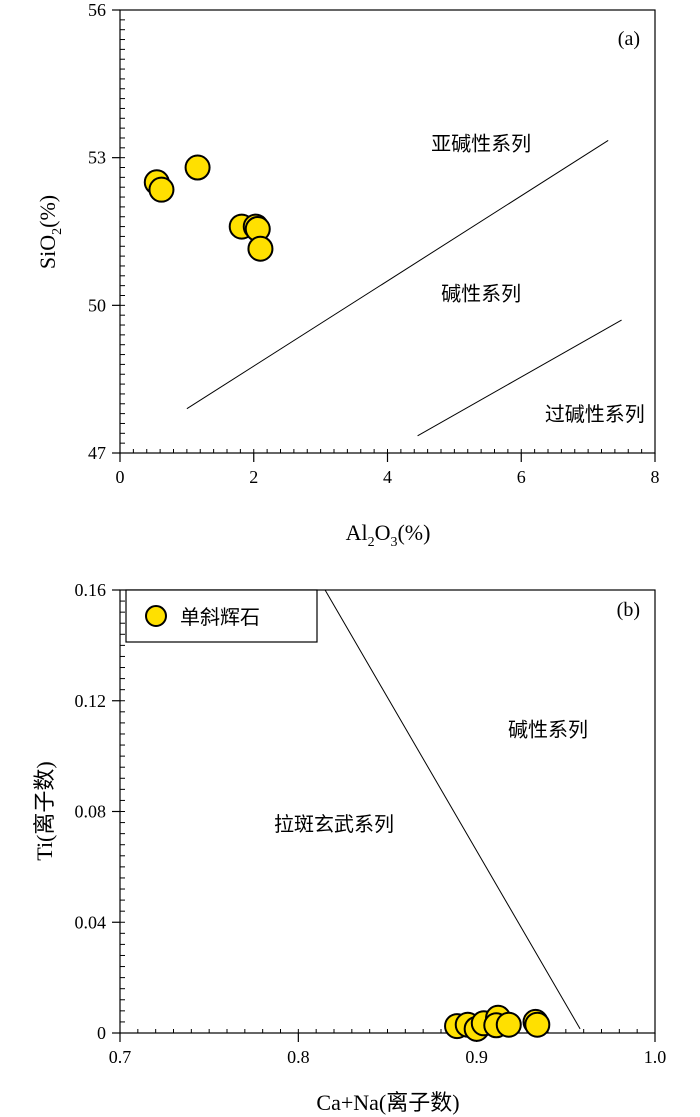 The width and height of the screenshot is (700, 1117). Describe the element at coordinates (628, 610) in the screenshot. I see `panel-label-b: (b)` at that location.